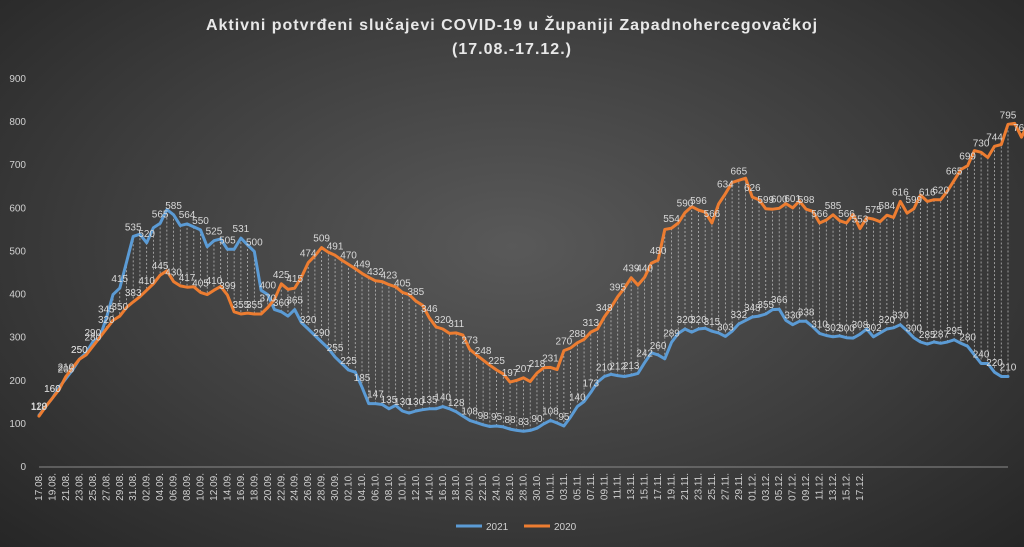 This screenshot has width=1024, height=547. What do you see at coordinates (725, 185) in the screenshot?
I see `data-label: 634` at bounding box center [725, 185].